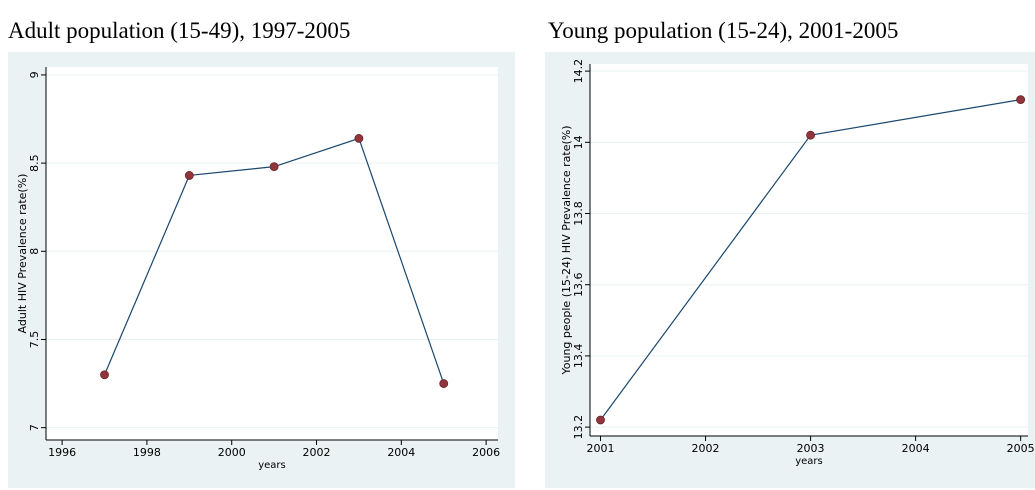  What do you see at coordinates (811, 448) in the screenshot?
I see `x-tick-label: 2003` at bounding box center [811, 448].